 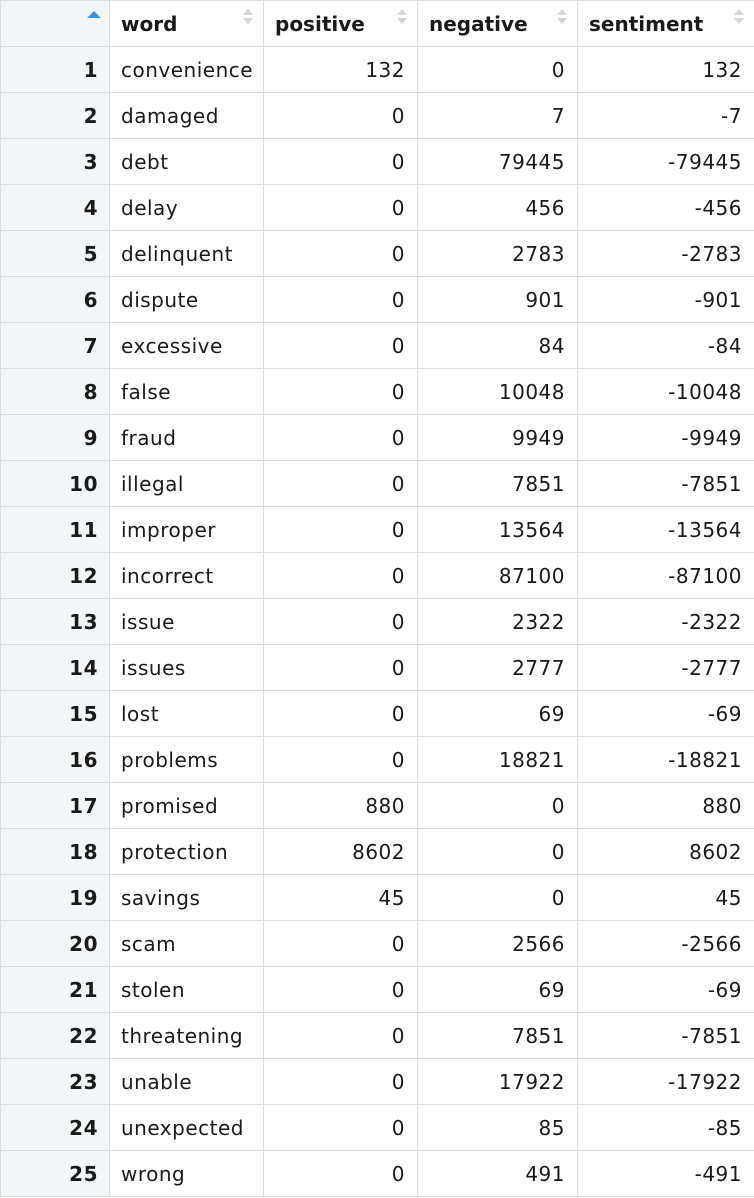 What do you see at coordinates (186, 69) in the screenshot?
I see `cell-word: convenience` at bounding box center [186, 69].